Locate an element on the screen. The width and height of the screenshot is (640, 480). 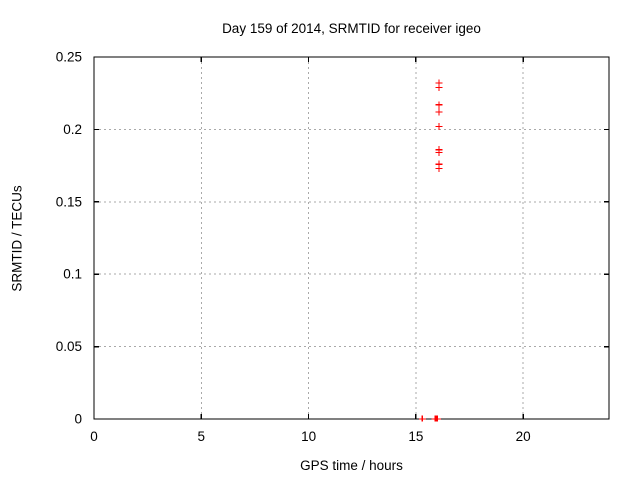
y-tick-label: 0.25 is located at coordinates (69, 57).